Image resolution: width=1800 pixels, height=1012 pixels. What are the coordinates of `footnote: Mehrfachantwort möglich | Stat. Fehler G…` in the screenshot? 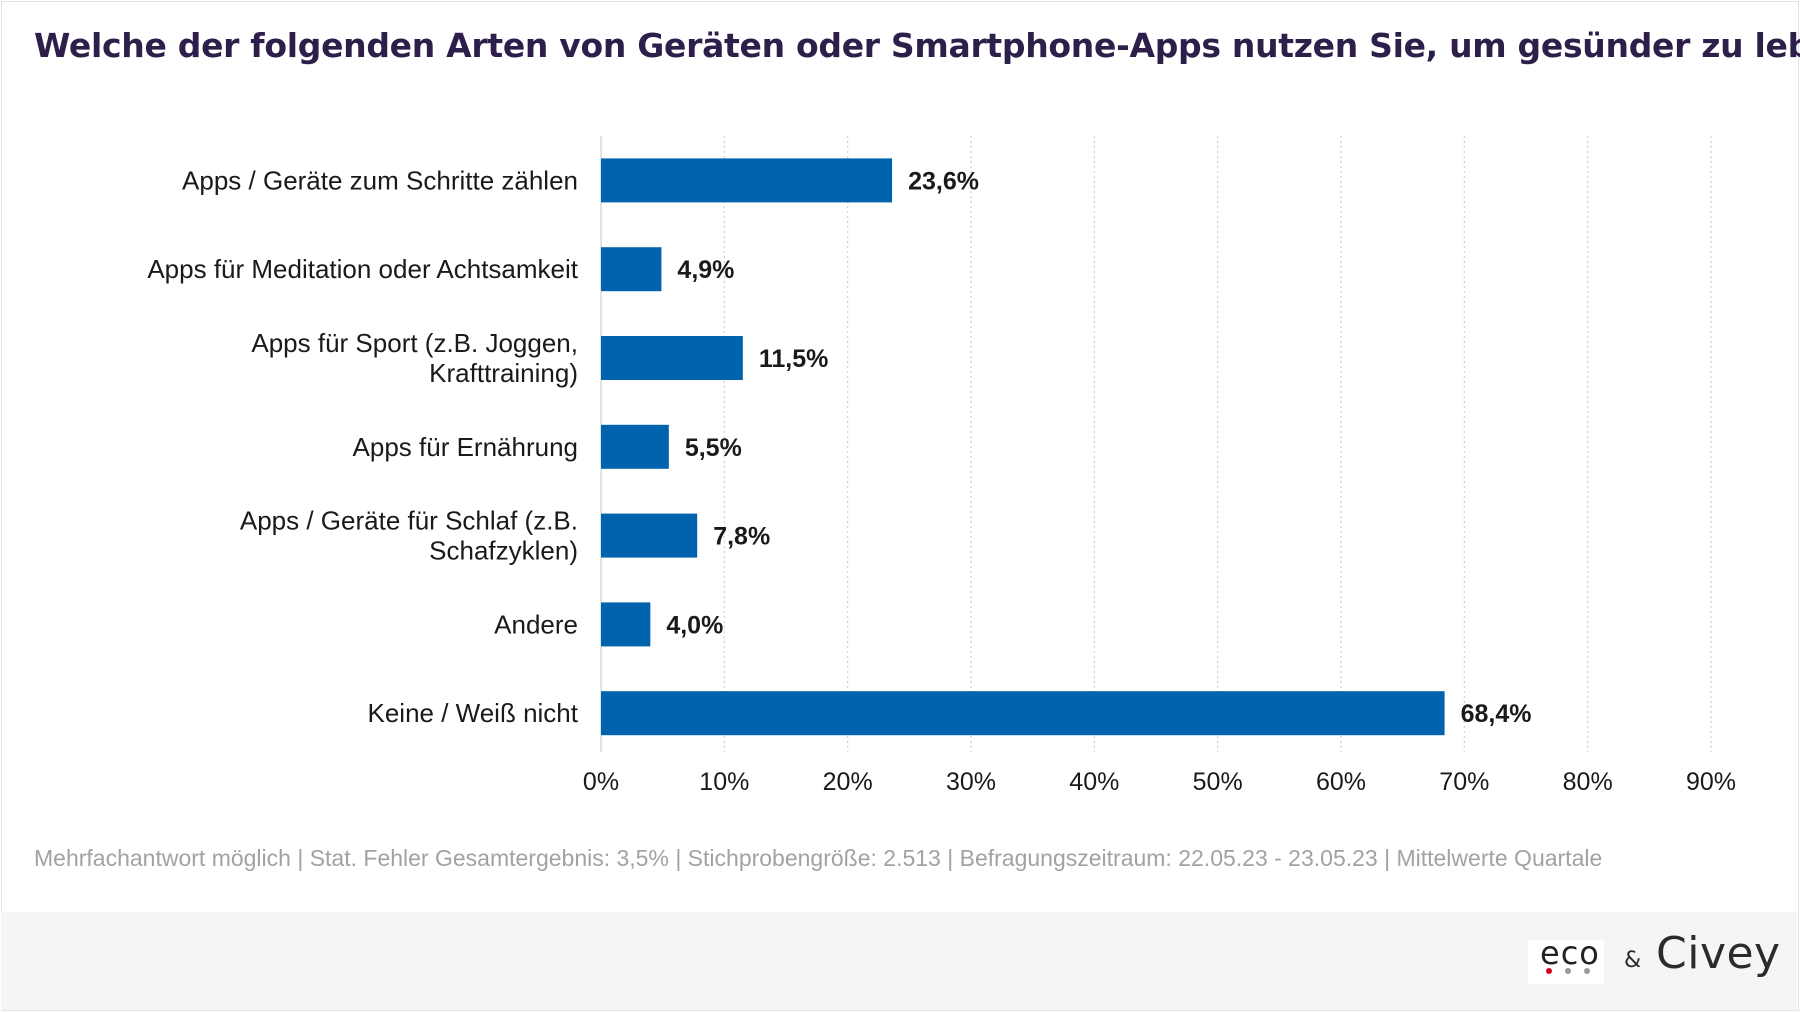 It's located at (818, 858).